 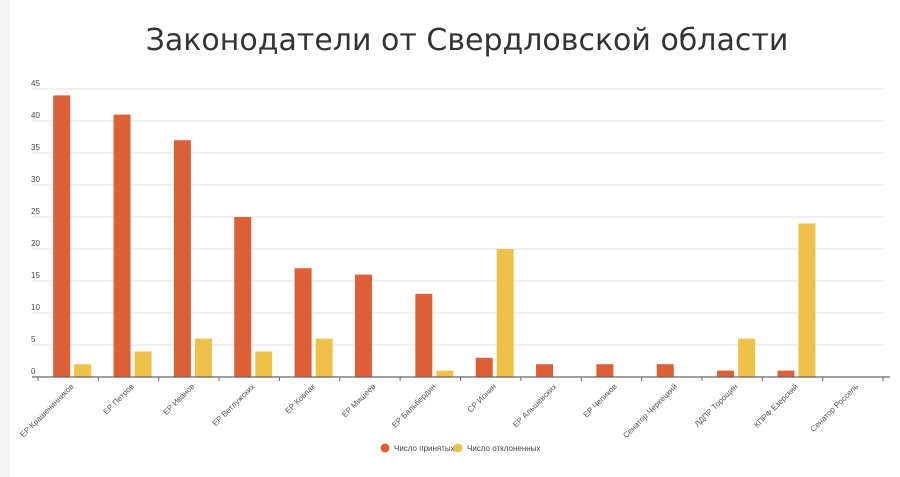 I want to click on x-tick-label: ЕР Чепиков, so click(x=599, y=400).